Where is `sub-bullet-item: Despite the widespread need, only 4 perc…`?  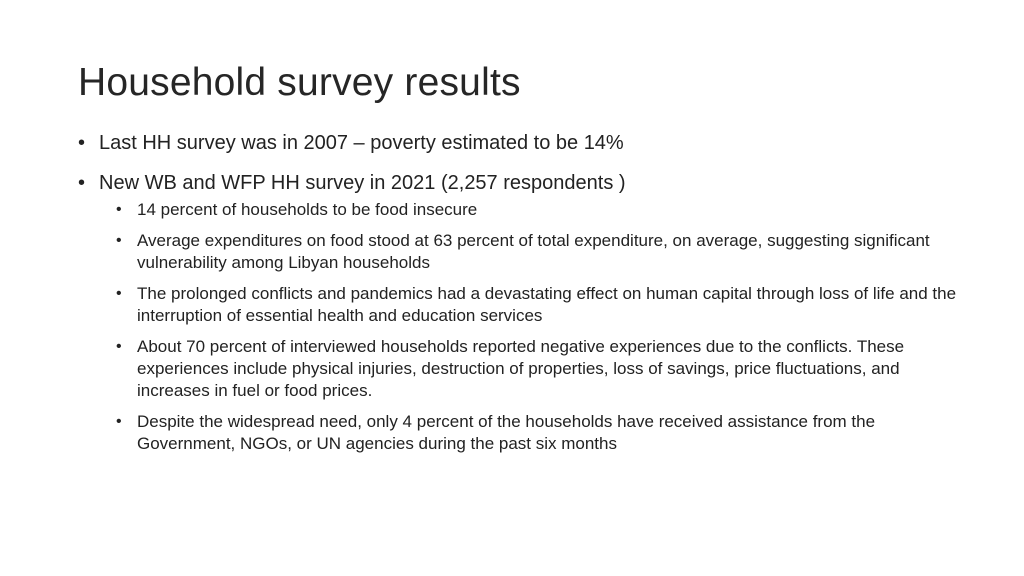
sub-bullet-item: Despite the widespread need, only 4 perc… is located at coordinates (537, 433).